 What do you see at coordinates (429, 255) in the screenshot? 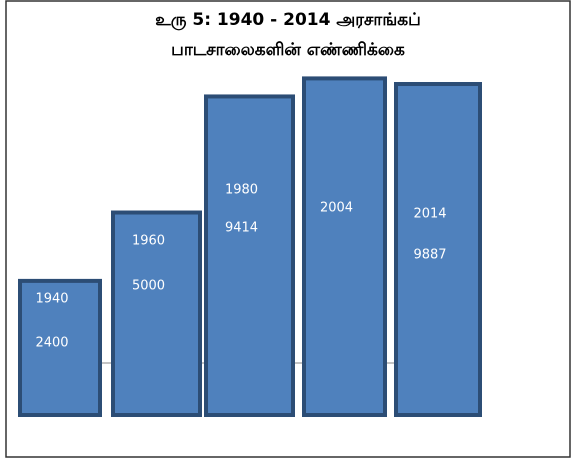
I see `value-label: 9887` at bounding box center [429, 255].